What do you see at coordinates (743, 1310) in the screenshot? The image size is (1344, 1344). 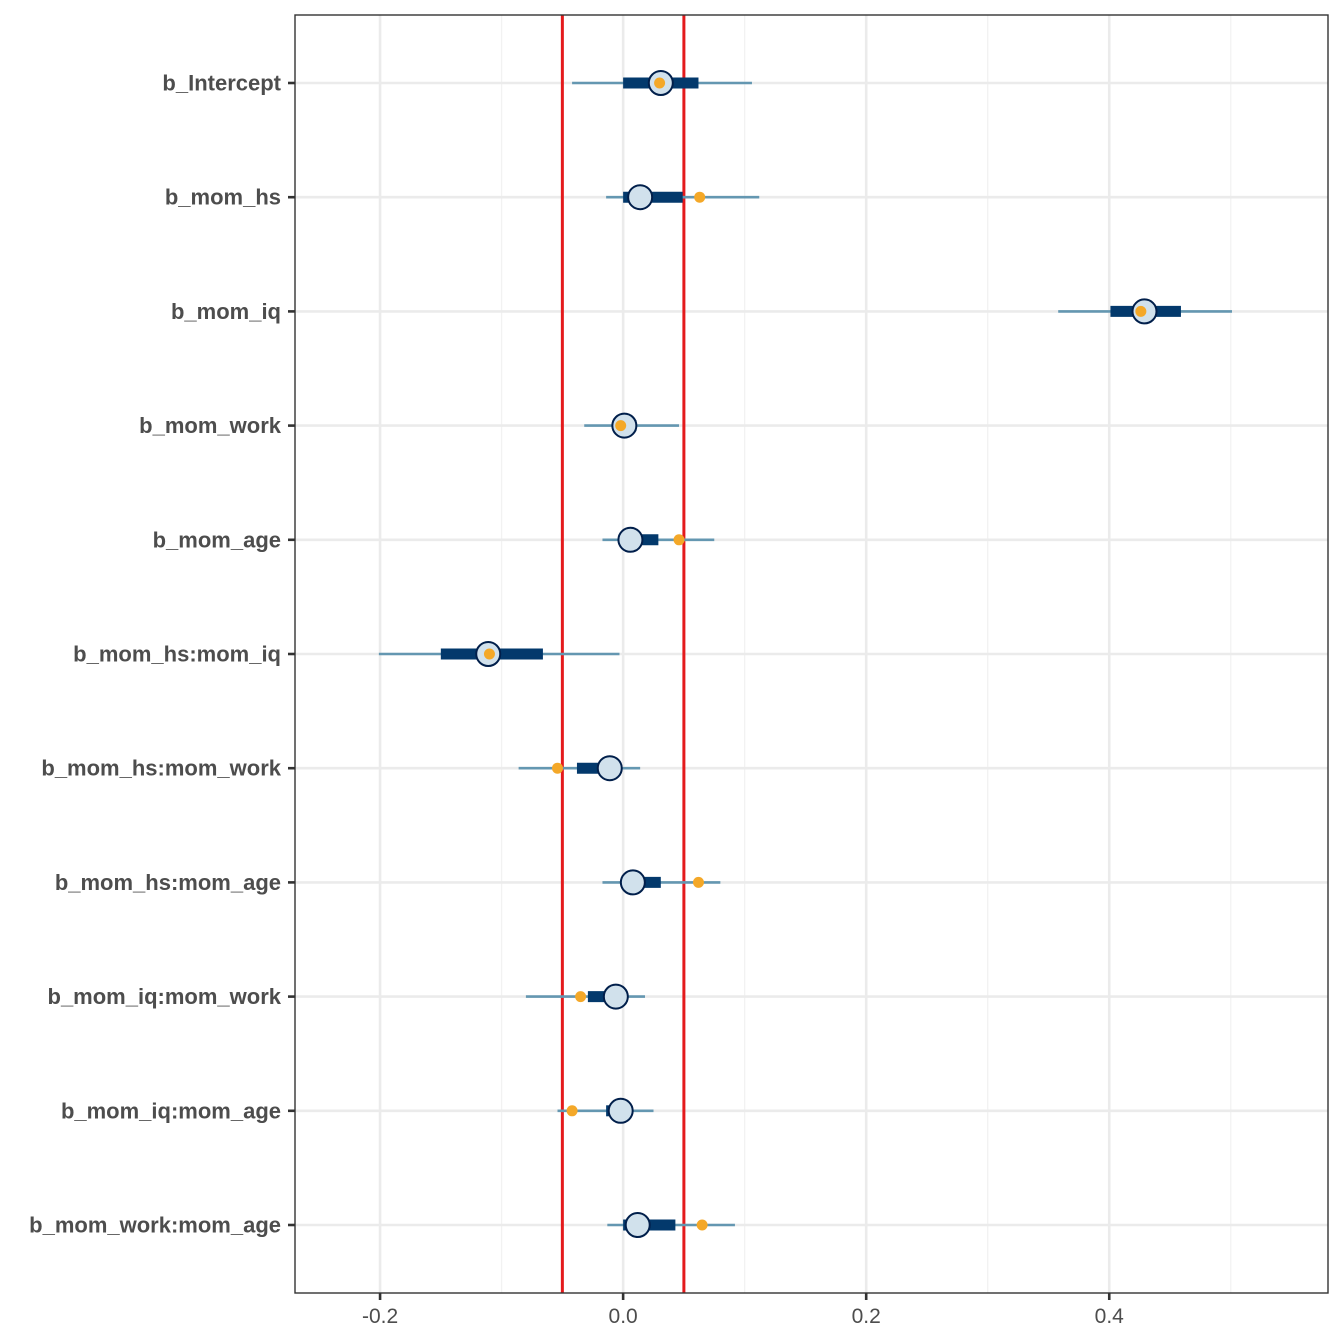 I see `x-axis: -0.2 0.0 0.2 0.4` at bounding box center [743, 1310].